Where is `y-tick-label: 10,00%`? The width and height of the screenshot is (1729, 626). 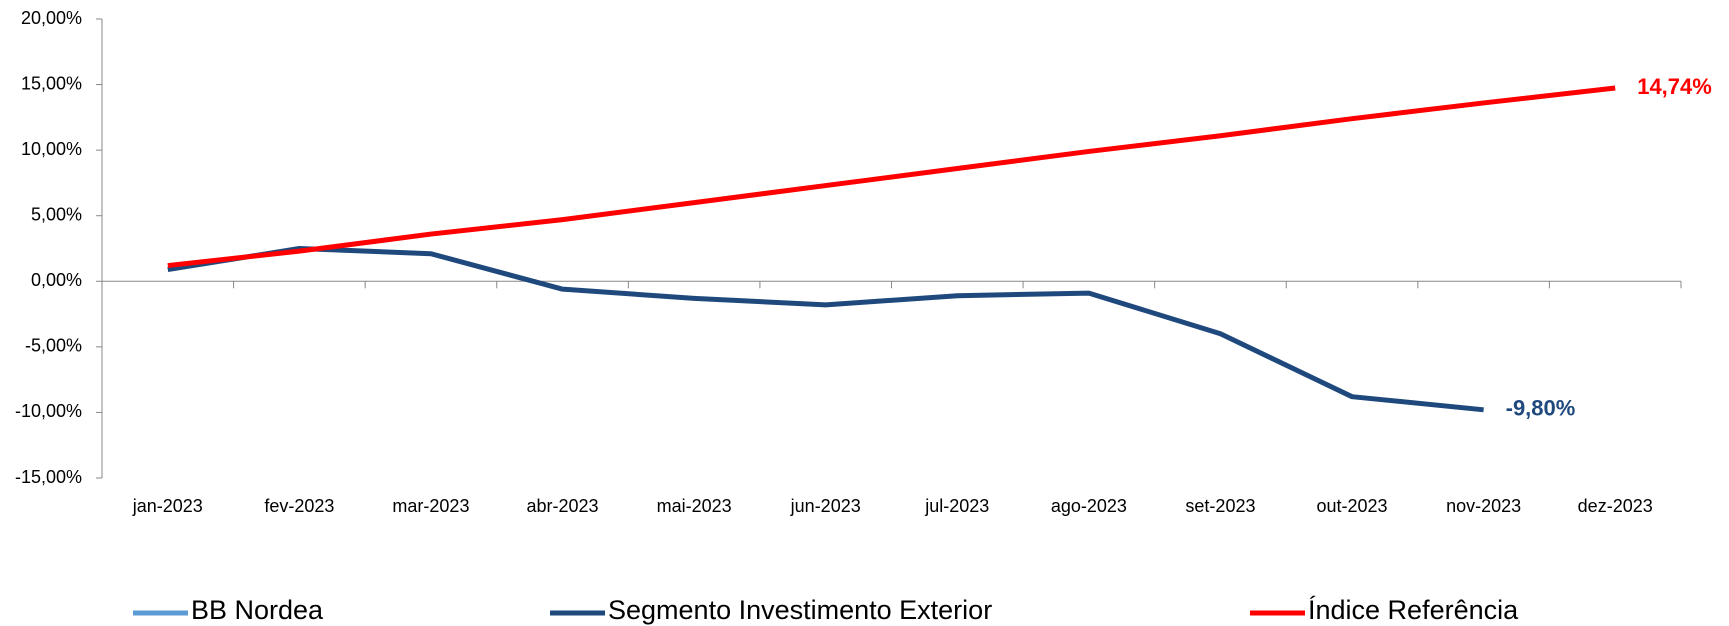 y-tick-label: 10,00% is located at coordinates (51, 149).